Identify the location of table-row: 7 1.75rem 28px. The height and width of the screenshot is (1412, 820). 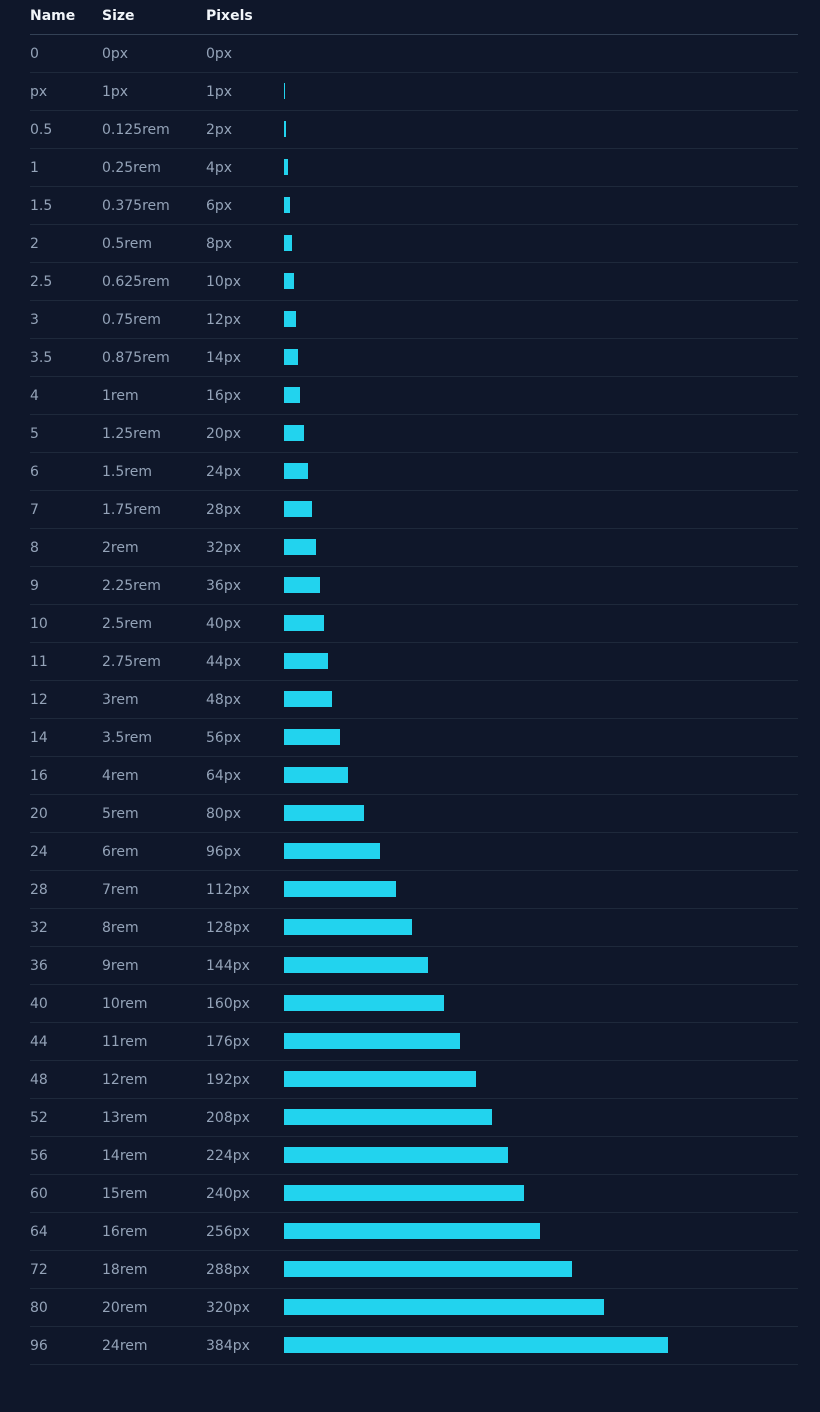
(414, 510).